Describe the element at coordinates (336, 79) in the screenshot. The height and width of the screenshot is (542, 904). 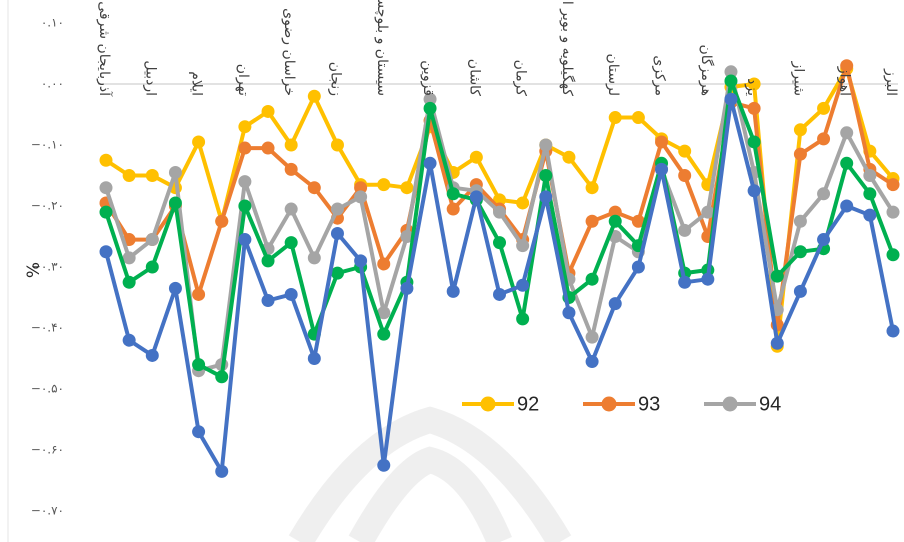
I see `category-label: زنجان` at that location.